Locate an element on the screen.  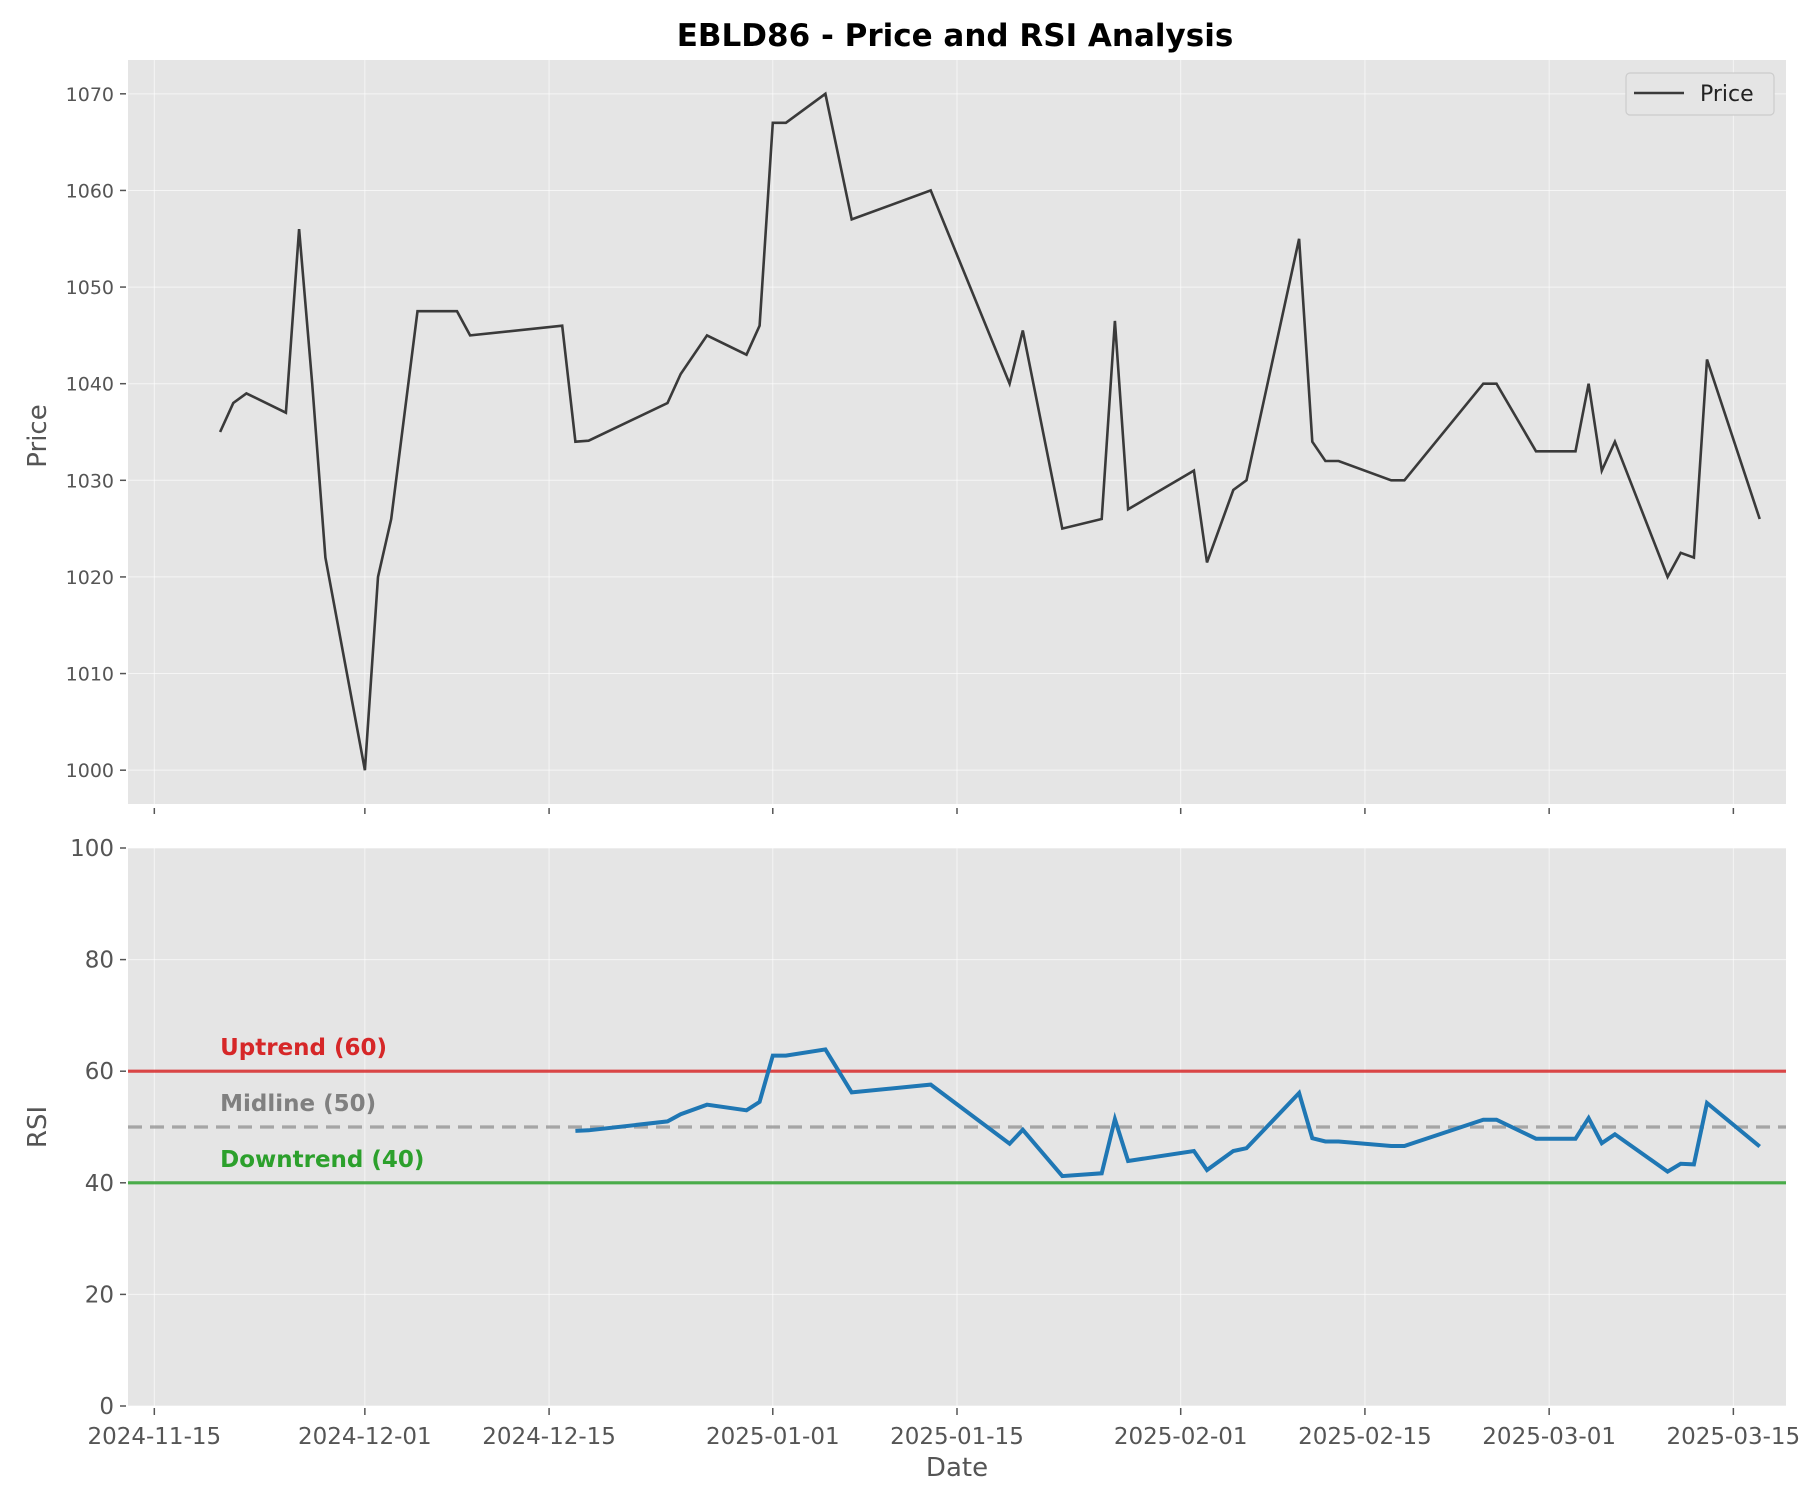
price-y-tick-label: 1060 is located at coordinates (90, 191).